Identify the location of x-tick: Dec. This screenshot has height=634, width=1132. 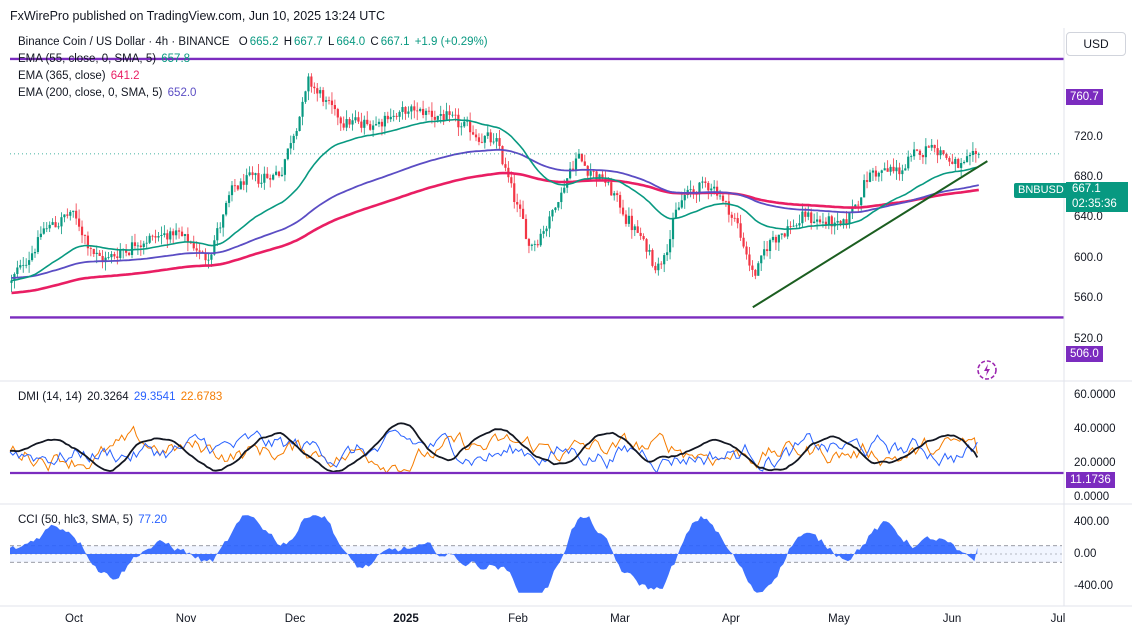
(295, 619).